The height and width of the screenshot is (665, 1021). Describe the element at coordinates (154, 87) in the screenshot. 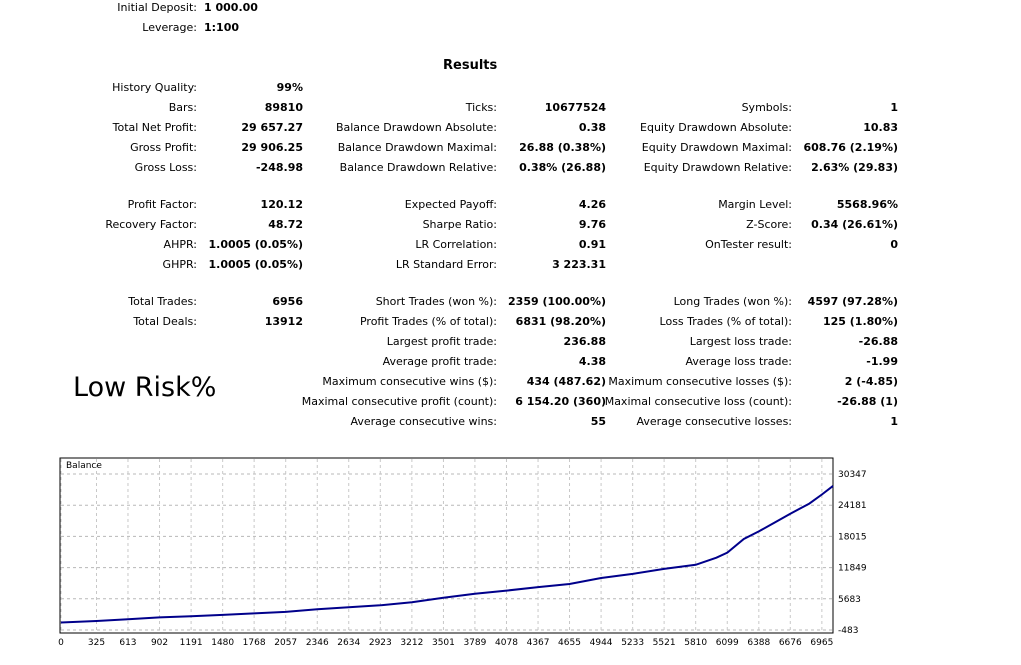

I see `history-quality-label: History Quality:` at that location.